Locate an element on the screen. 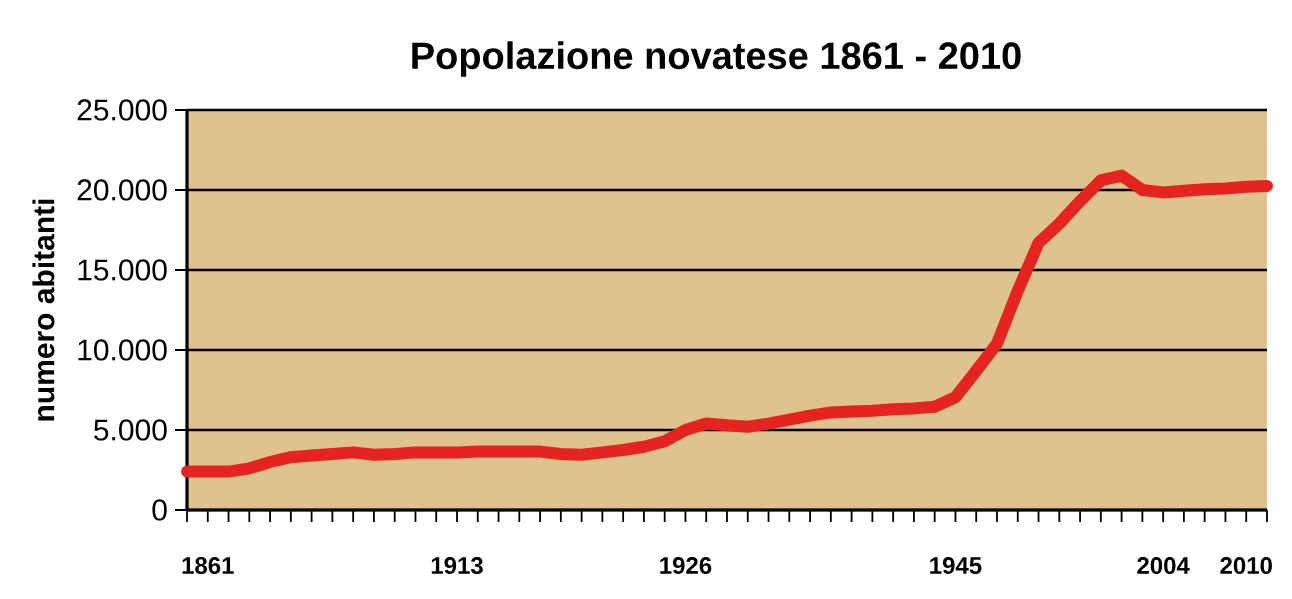  x-tick-label: 1945 is located at coordinates (956, 566).